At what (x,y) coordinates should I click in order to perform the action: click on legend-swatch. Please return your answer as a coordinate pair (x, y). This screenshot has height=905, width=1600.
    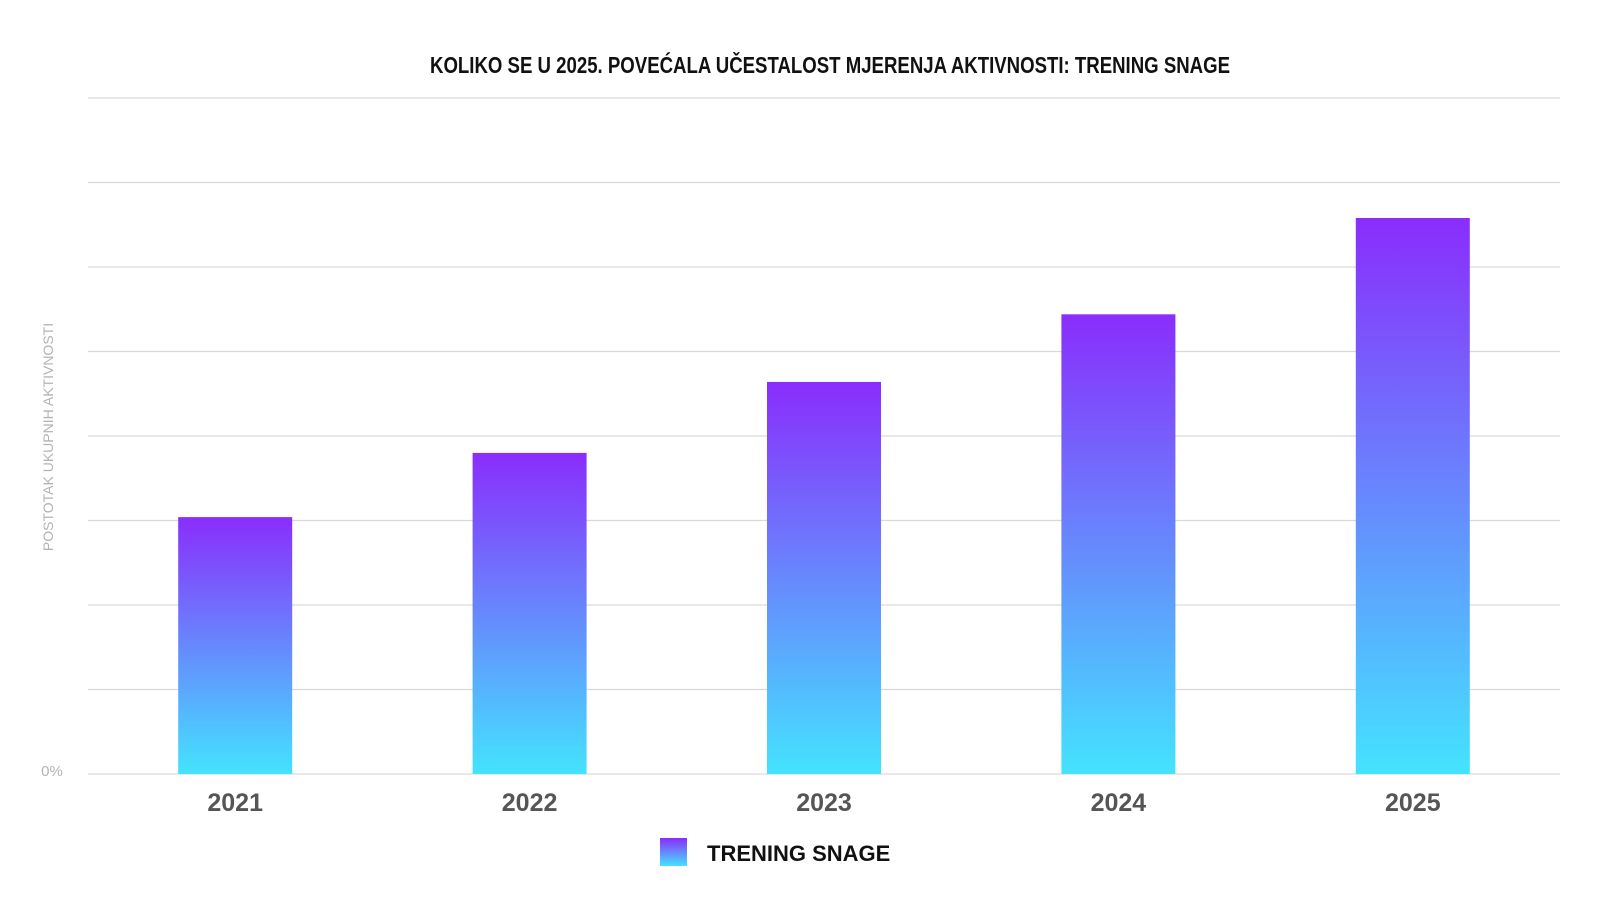
    Looking at the image, I should click on (673, 852).